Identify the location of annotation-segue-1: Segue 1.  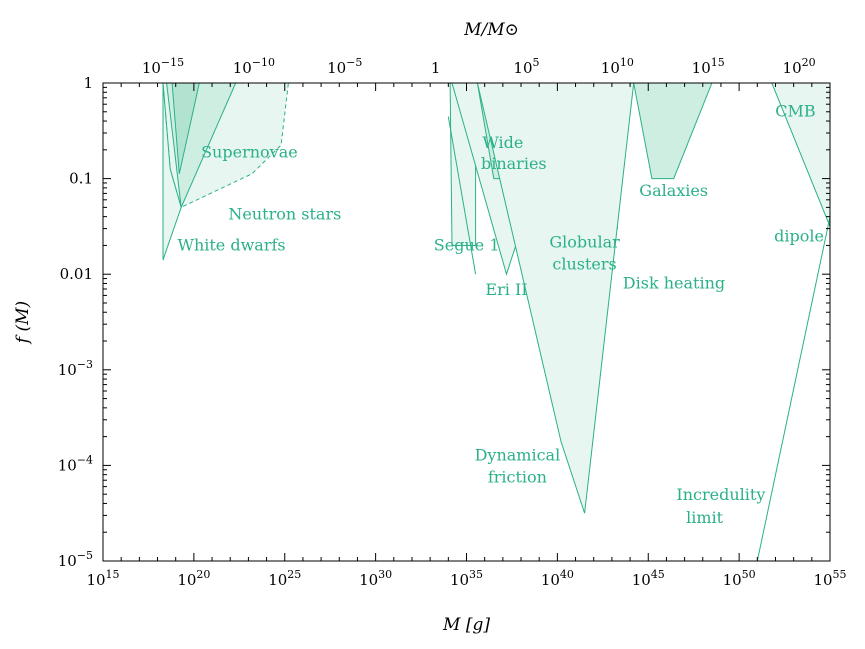
(467, 244).